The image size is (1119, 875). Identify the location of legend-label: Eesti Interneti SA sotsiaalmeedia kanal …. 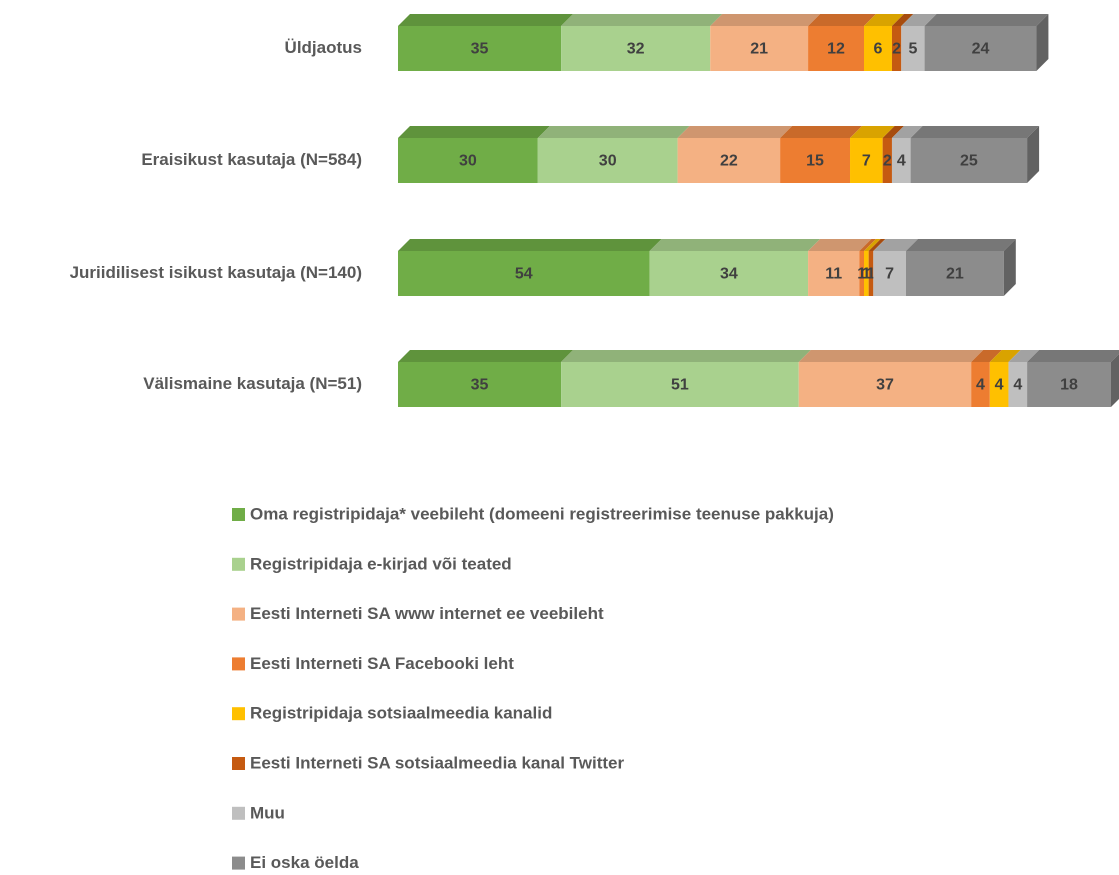
(437, 762).